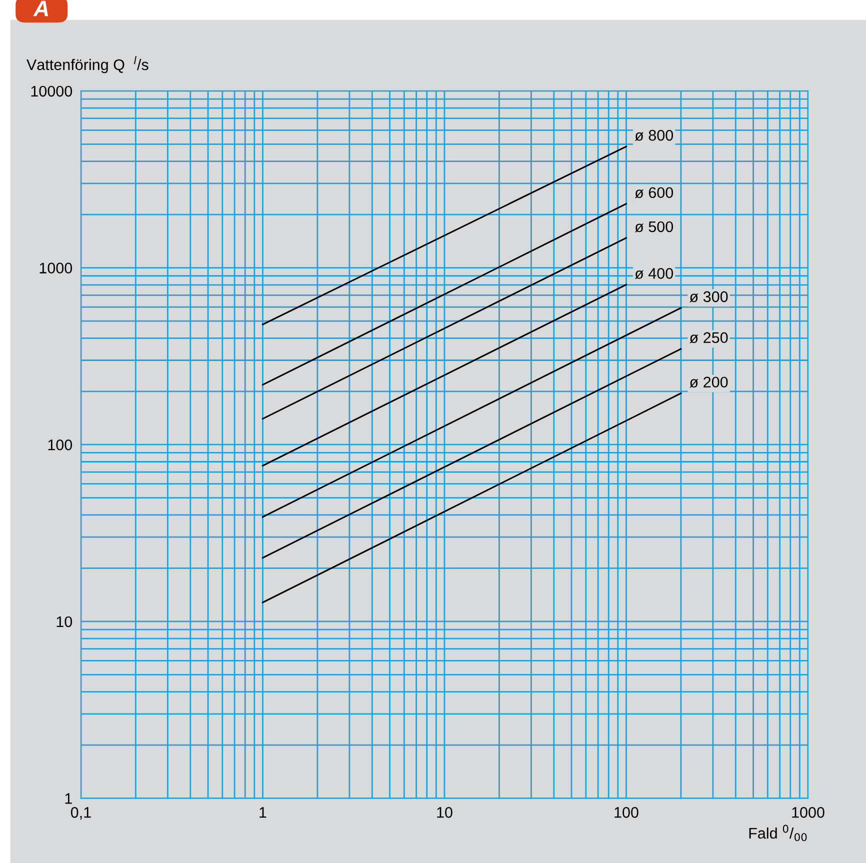 Image resolution: width=866 pixels, height=863 pixels. What do you see at coordinates (444, 812) in the screenshot?
I see `x-tick-label: 10` at bounding box center [444, 812].